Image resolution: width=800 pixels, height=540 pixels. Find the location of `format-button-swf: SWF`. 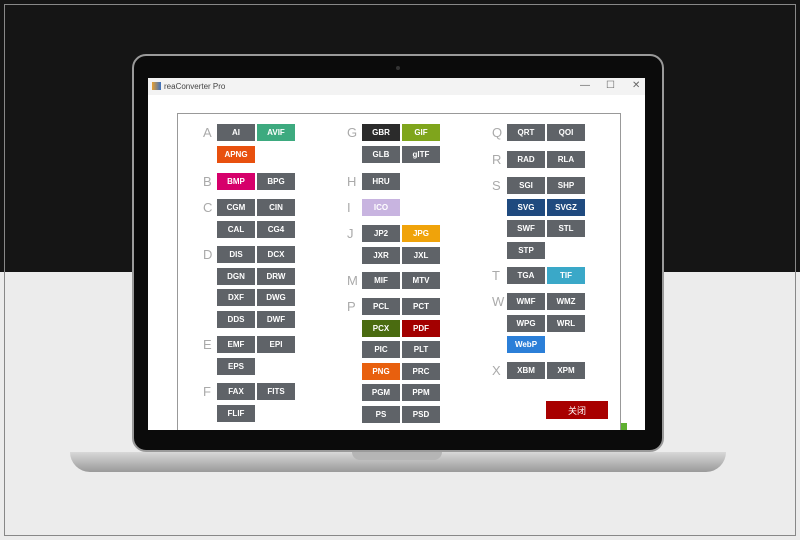

format-button-swf: SWF is located at coordinates (526, 228).